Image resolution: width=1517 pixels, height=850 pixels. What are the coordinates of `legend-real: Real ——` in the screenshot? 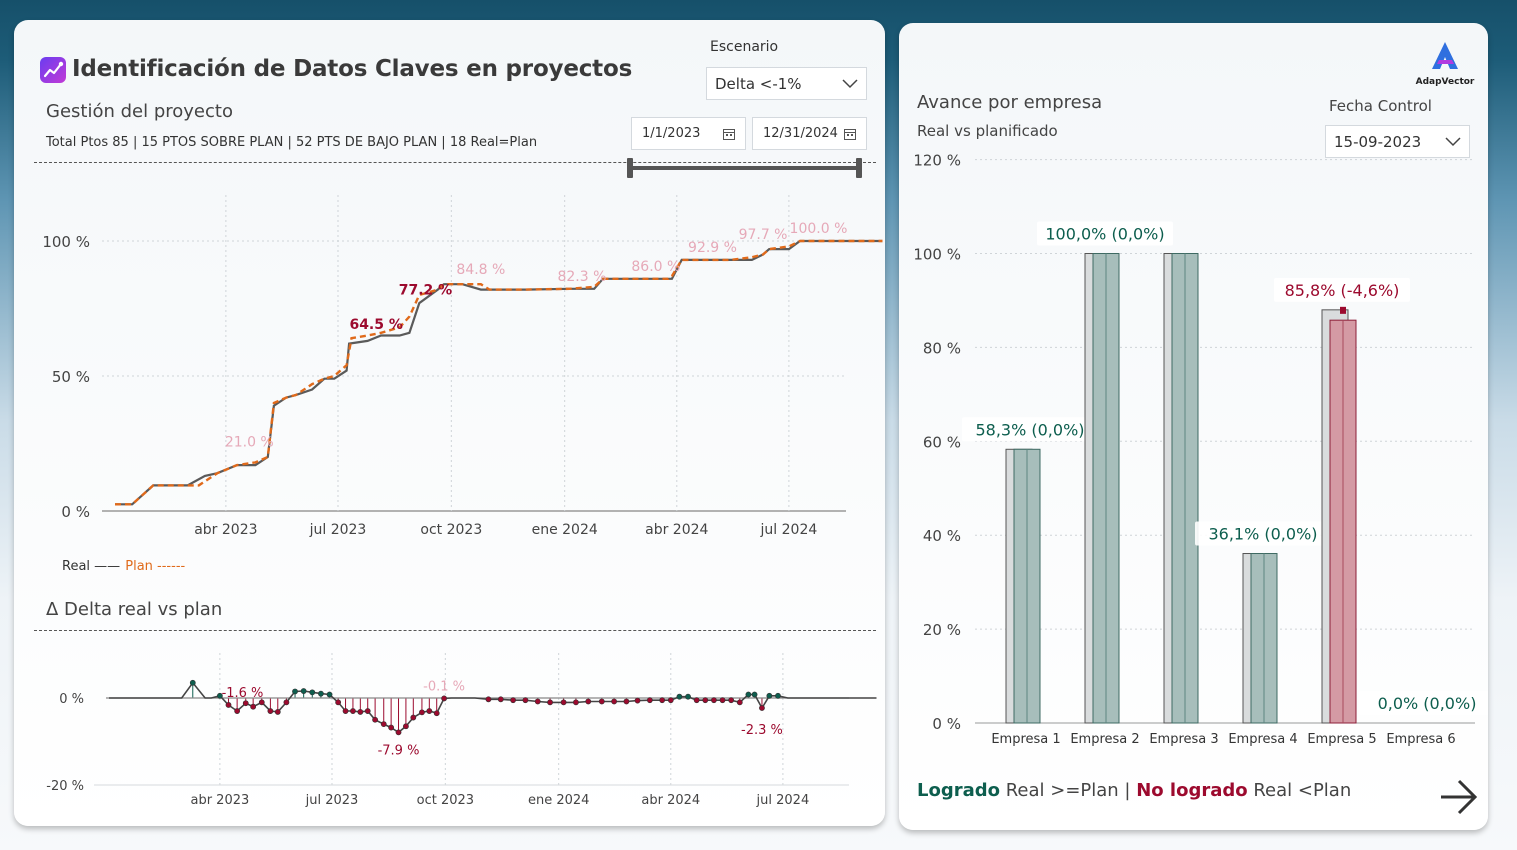 It's located at (91, 566).